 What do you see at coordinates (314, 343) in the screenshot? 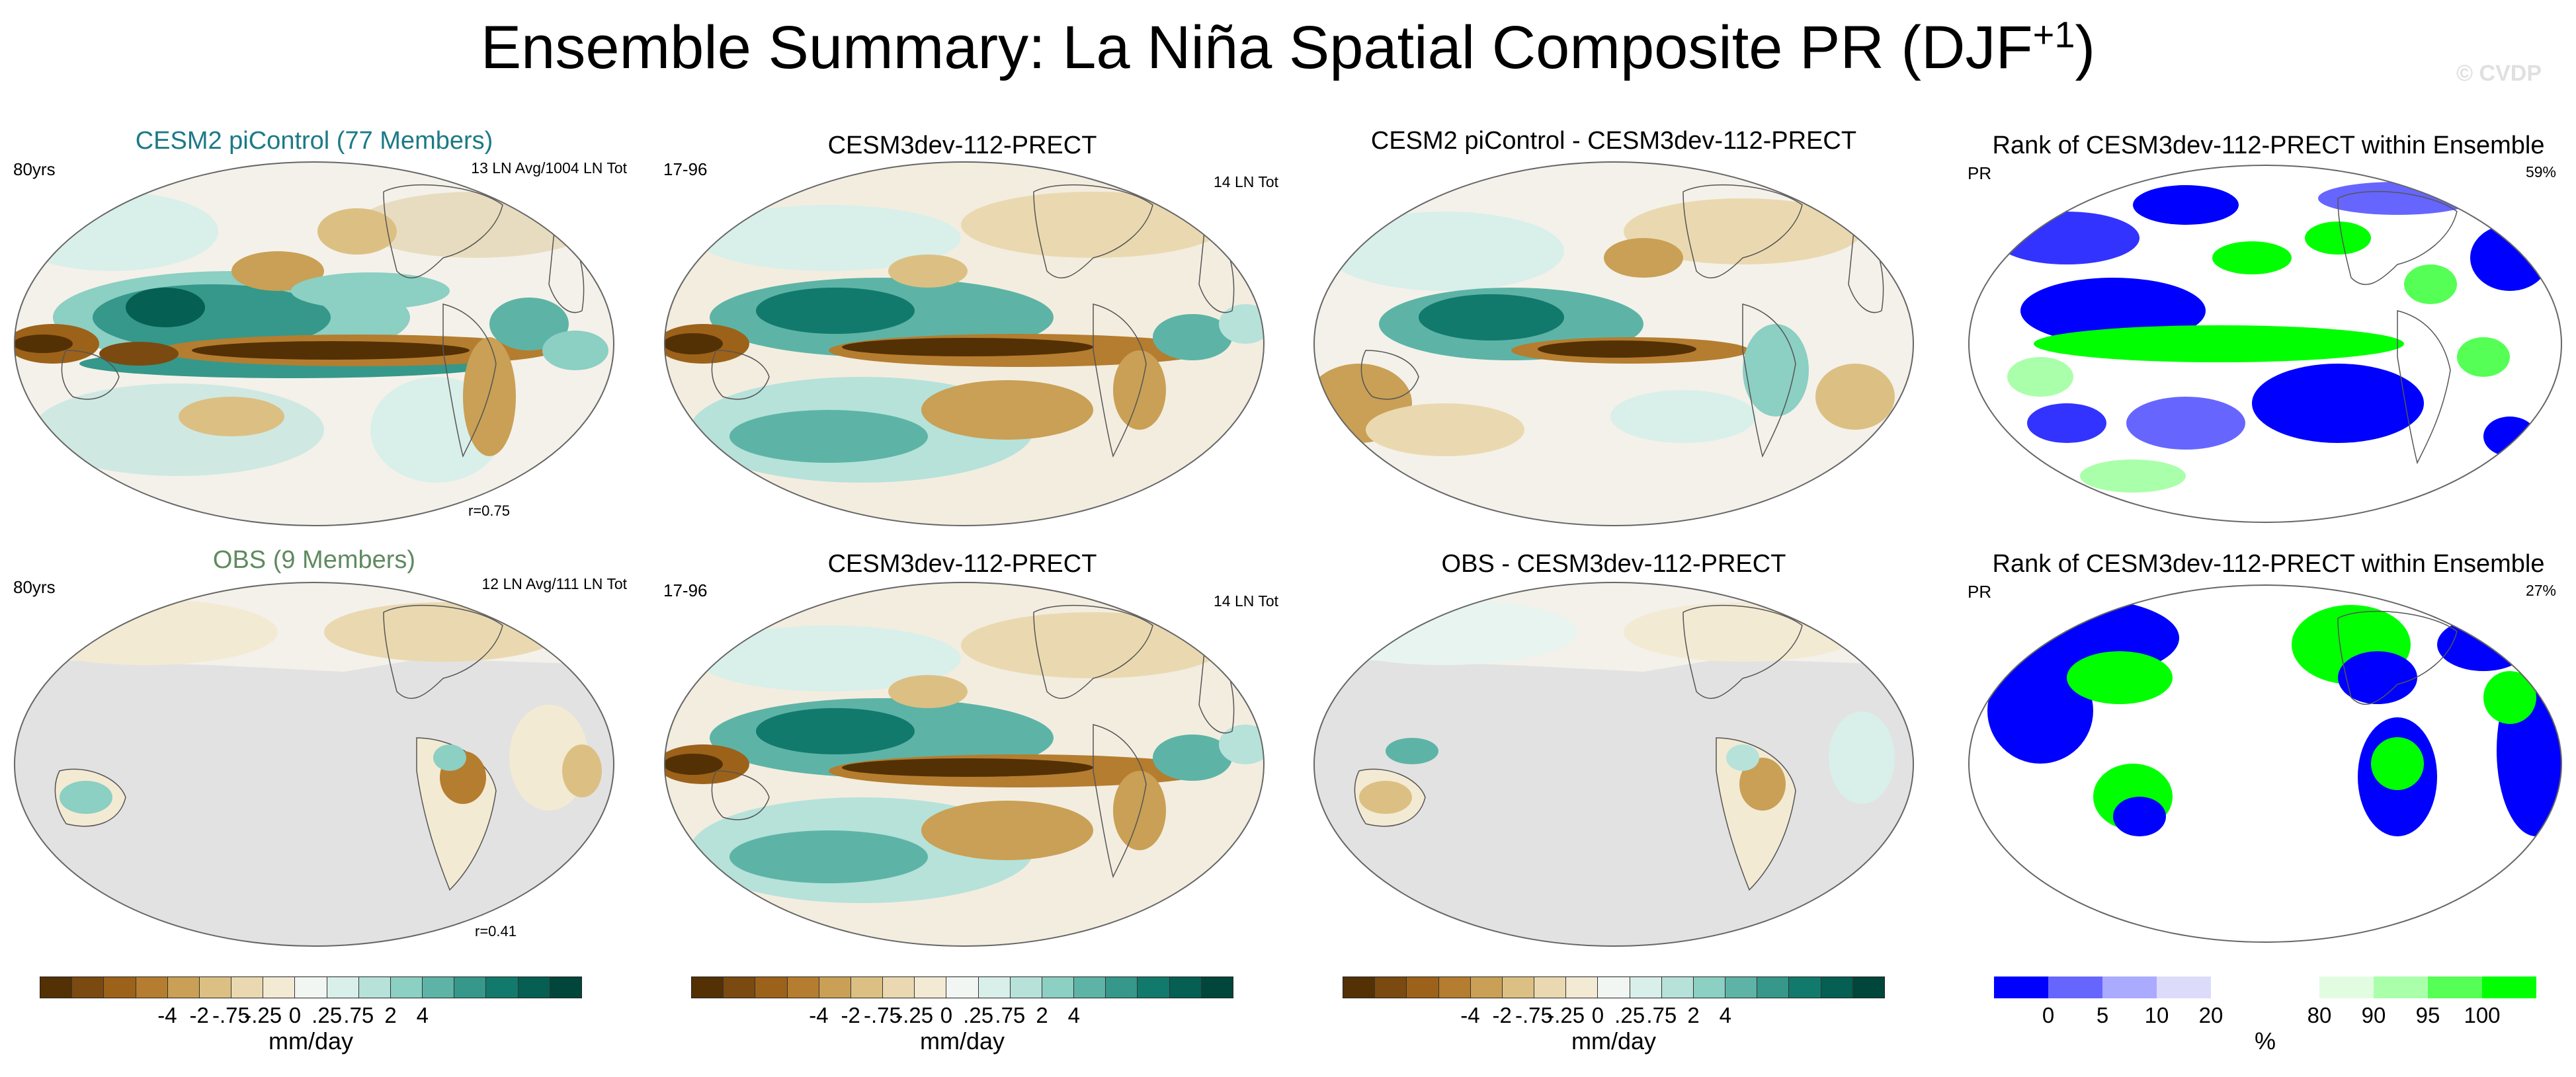
I see `map-panel1` at bounding box center [314, 343].